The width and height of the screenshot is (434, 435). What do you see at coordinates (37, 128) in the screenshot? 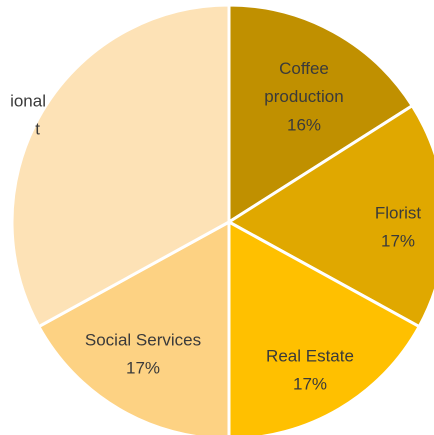
I see `annotation: t` at bounding box center [37, 128].